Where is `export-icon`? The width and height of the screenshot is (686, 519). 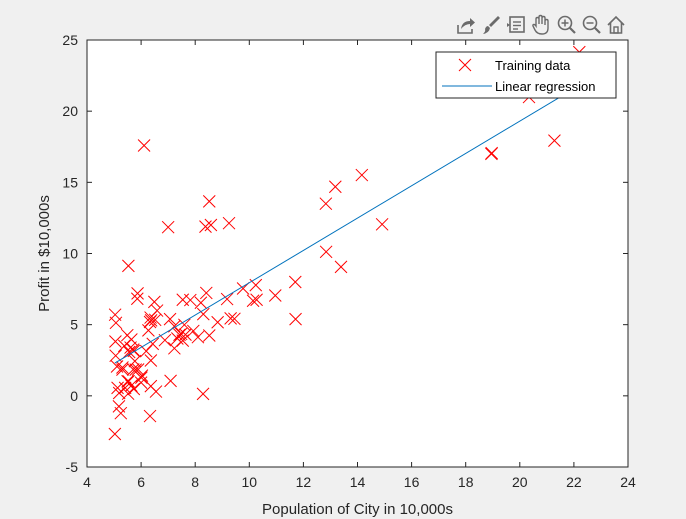 export-icon is located at coordinates (466, 25).